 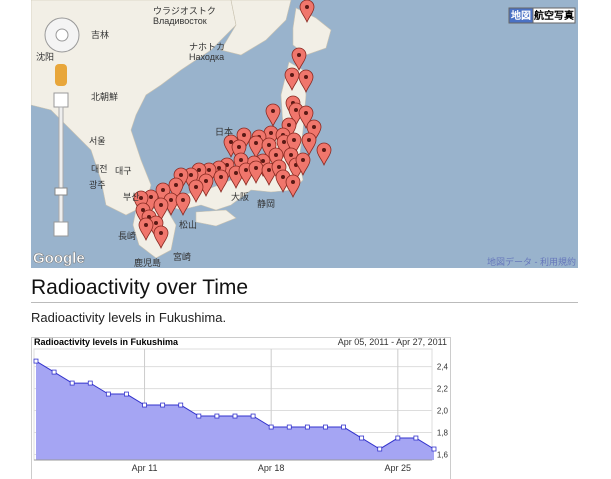 What do you see at coordinates (61, 100) in the screenshot?
I see `zoom-in` at bounding box center [61, 100].